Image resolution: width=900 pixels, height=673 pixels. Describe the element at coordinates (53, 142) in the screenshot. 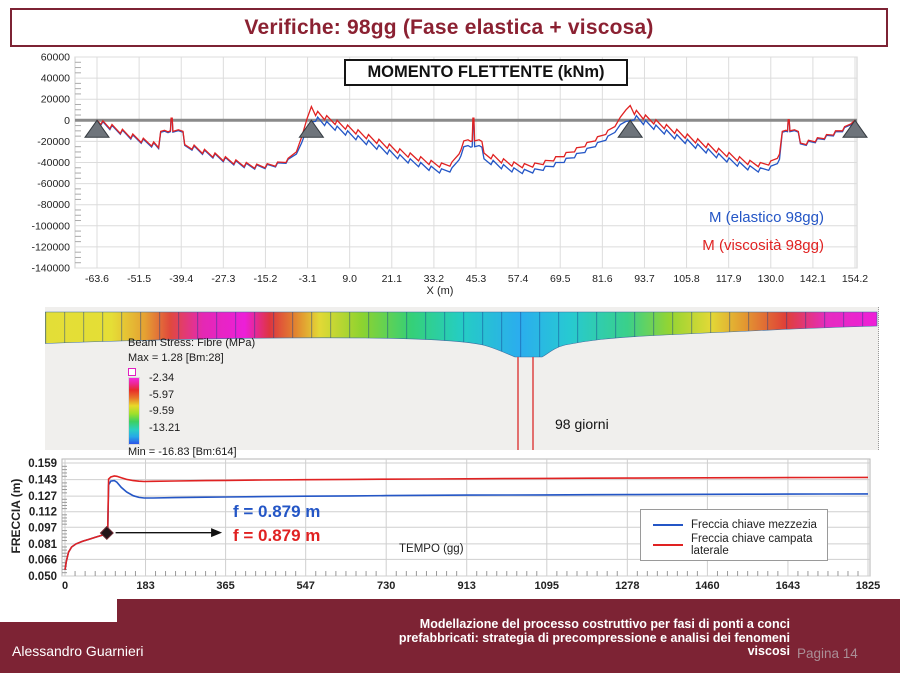

I see `y-tick-label: -20000` at that location.